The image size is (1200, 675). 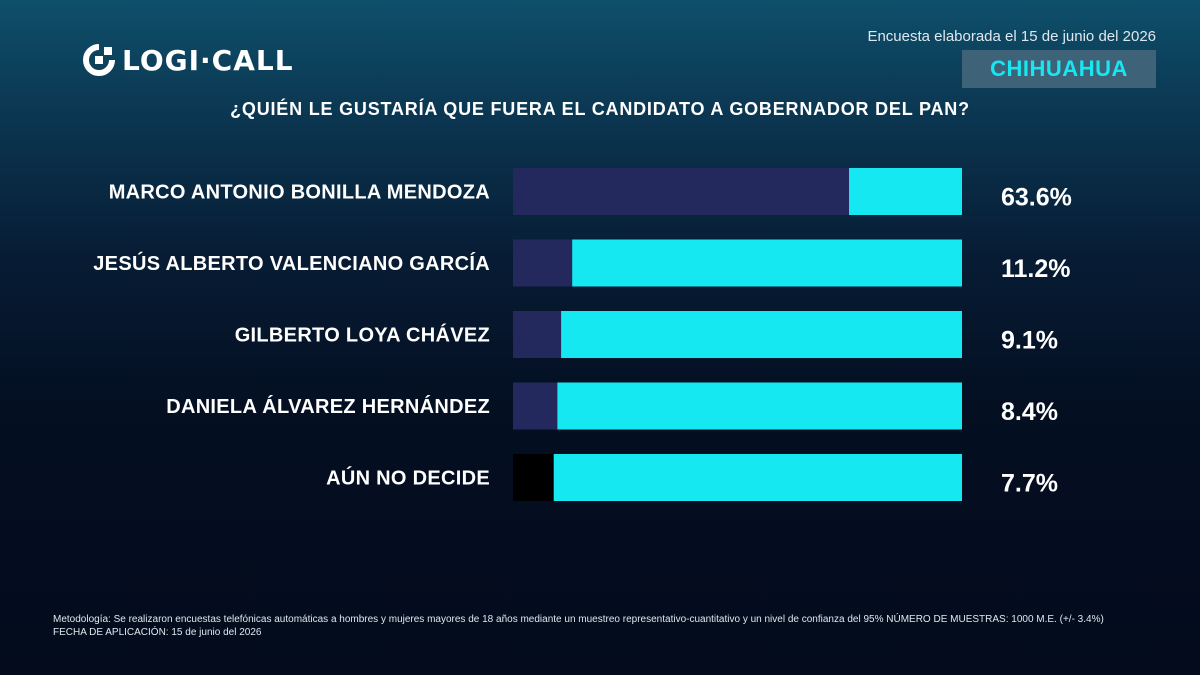 What do you see at coordinates (1036, 198) in the screenshot?
I see `value-label: 63.6%` at bounding box center [1036, 198].